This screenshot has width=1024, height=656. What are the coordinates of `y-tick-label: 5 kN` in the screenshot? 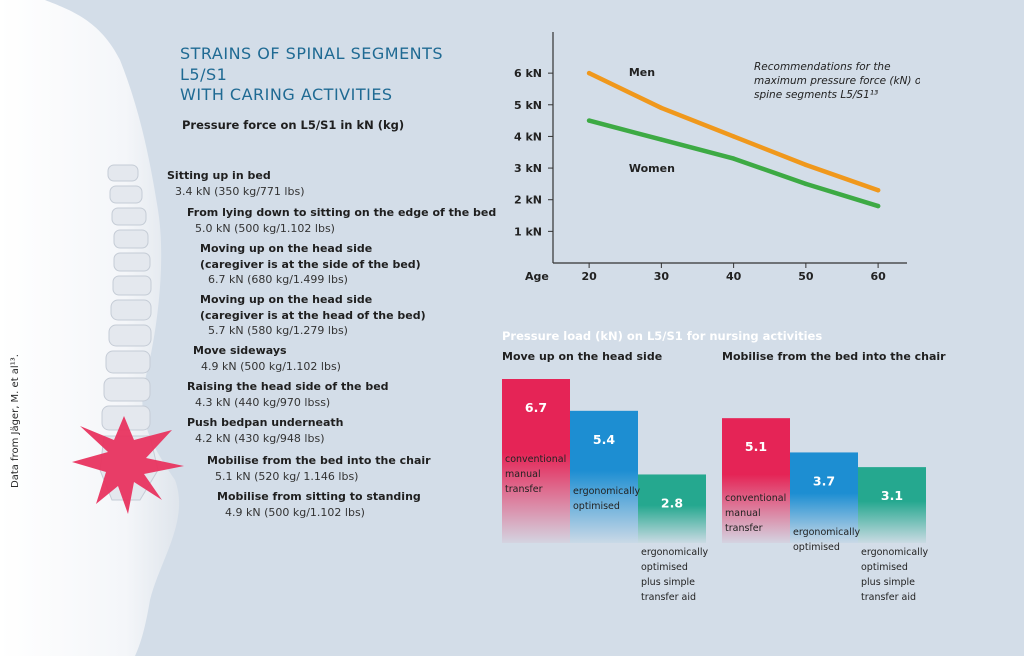 It's located at (528, 105).